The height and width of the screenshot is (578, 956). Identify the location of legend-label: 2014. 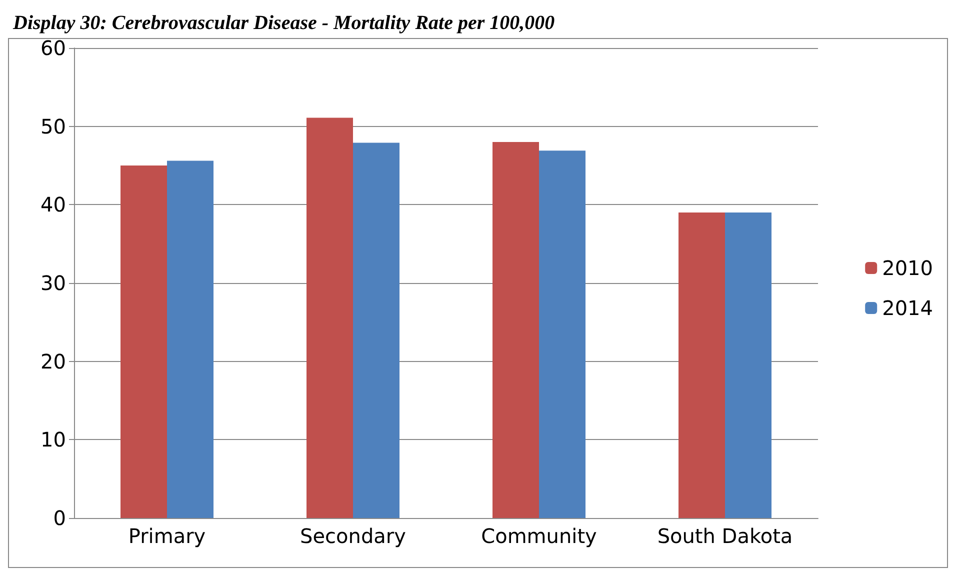
(908, 308).